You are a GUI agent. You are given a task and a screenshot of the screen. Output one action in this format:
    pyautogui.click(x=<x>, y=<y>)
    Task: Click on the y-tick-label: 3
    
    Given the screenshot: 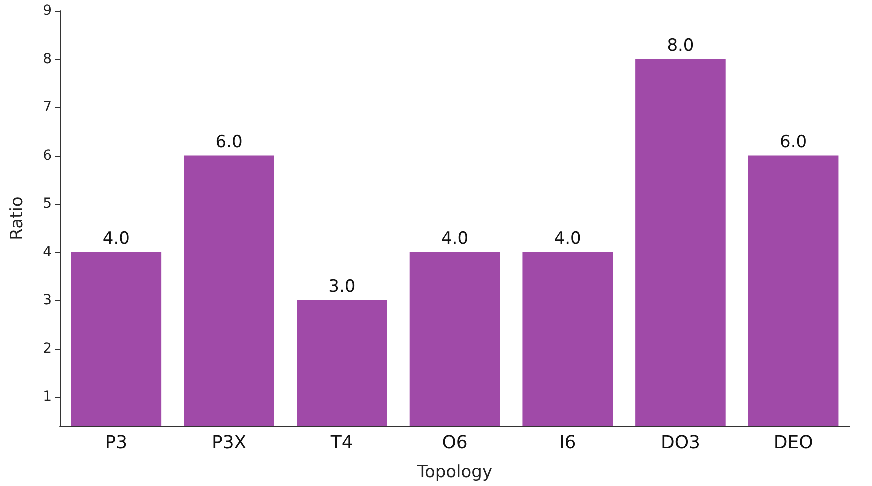 What is the action you would take?
    pyautogui.click(x=47, y=300)
    